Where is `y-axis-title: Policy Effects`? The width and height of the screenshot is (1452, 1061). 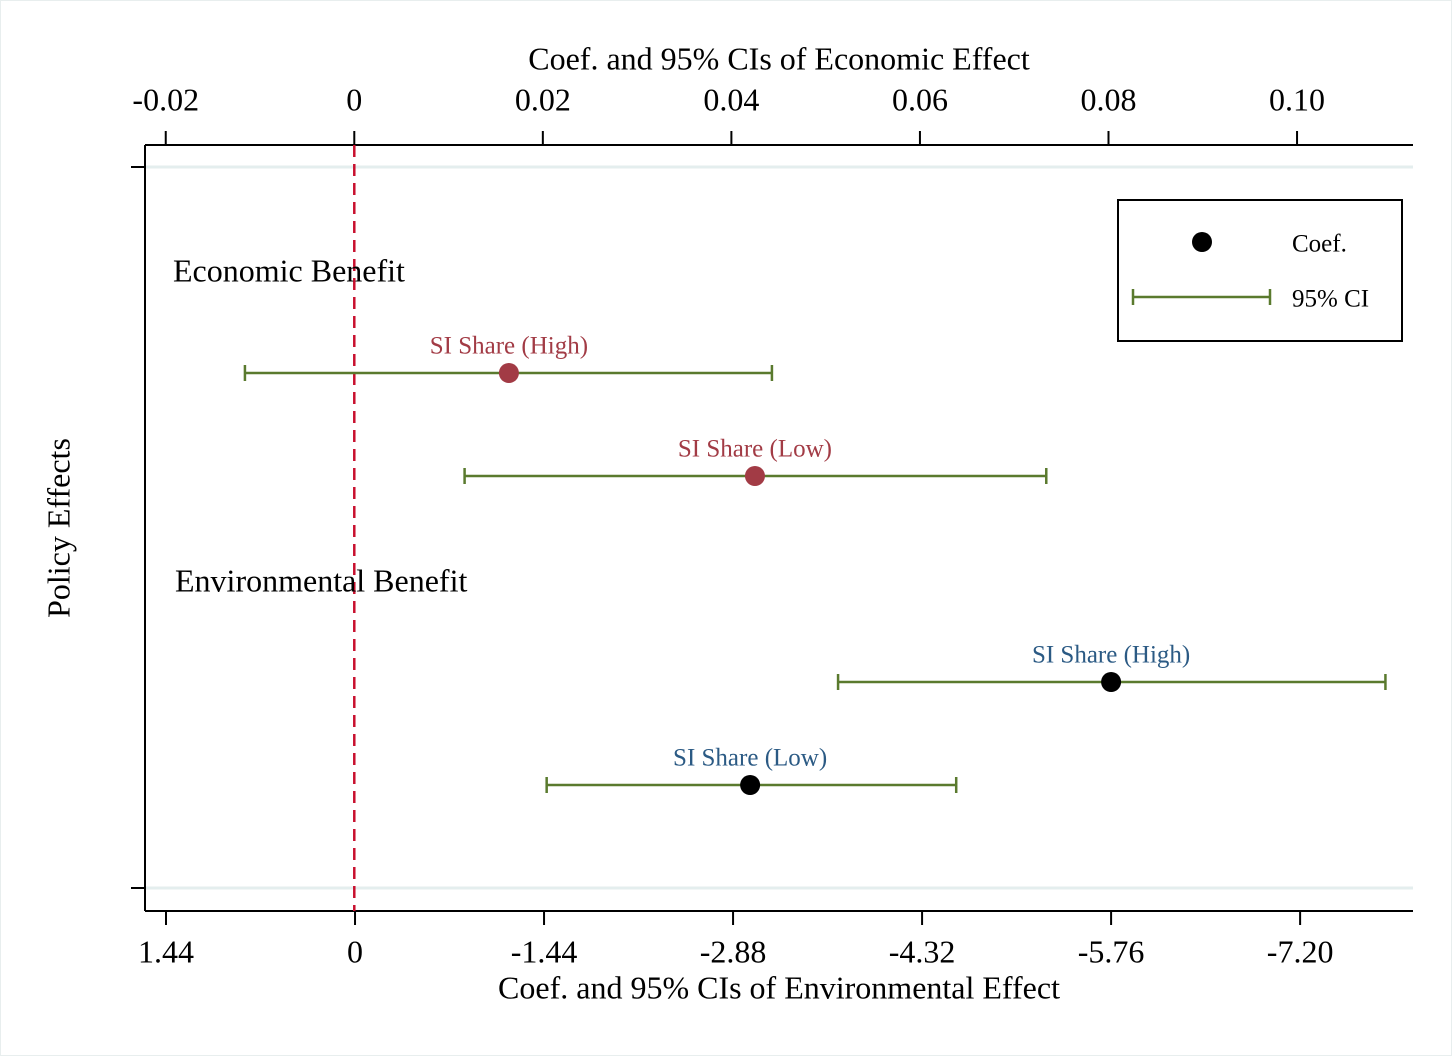 y-axis-title: Policy Effects is located at coordinates (58, 528).